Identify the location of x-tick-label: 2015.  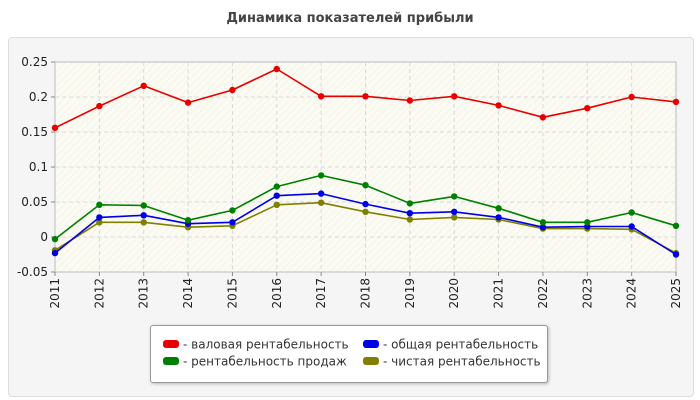
(232, 293).